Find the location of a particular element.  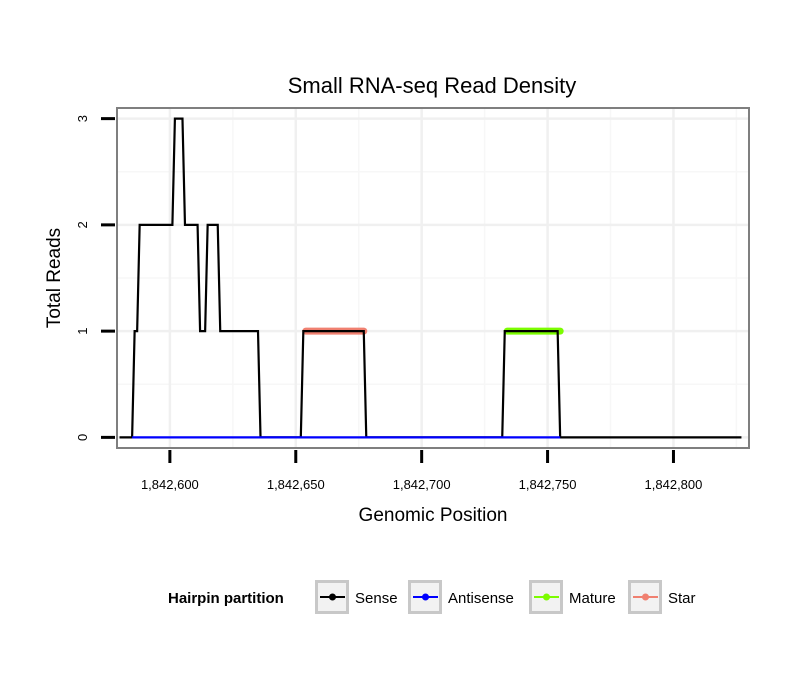

y-tick-label: 3 is located at coordinates (82, 118).